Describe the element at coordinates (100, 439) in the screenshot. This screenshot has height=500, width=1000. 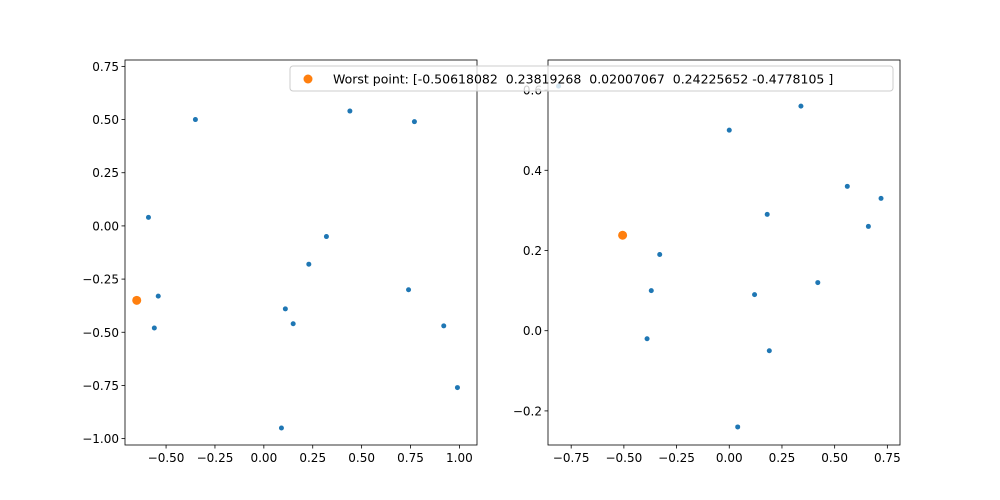
I see `y-tick-label: −1.00` at that location.